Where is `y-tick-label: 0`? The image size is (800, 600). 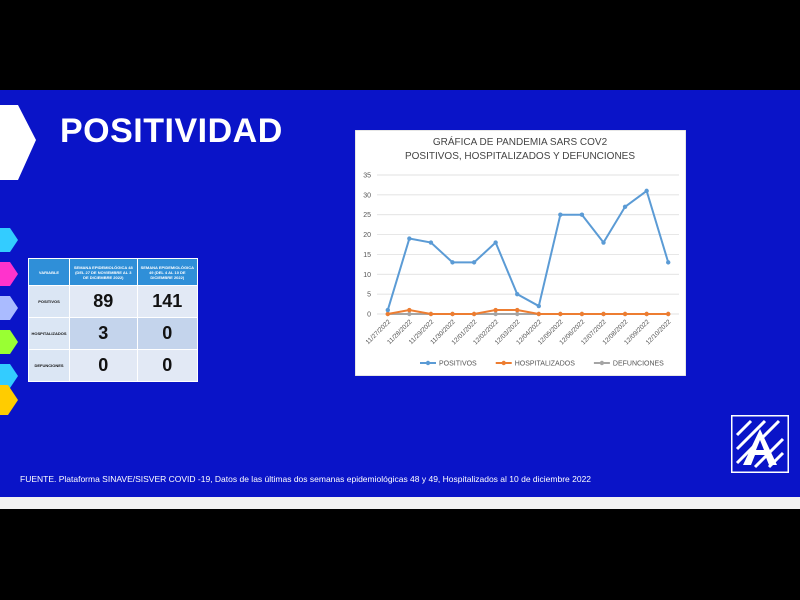 y-tick-label: 0 is located at coordinates (369, 315).